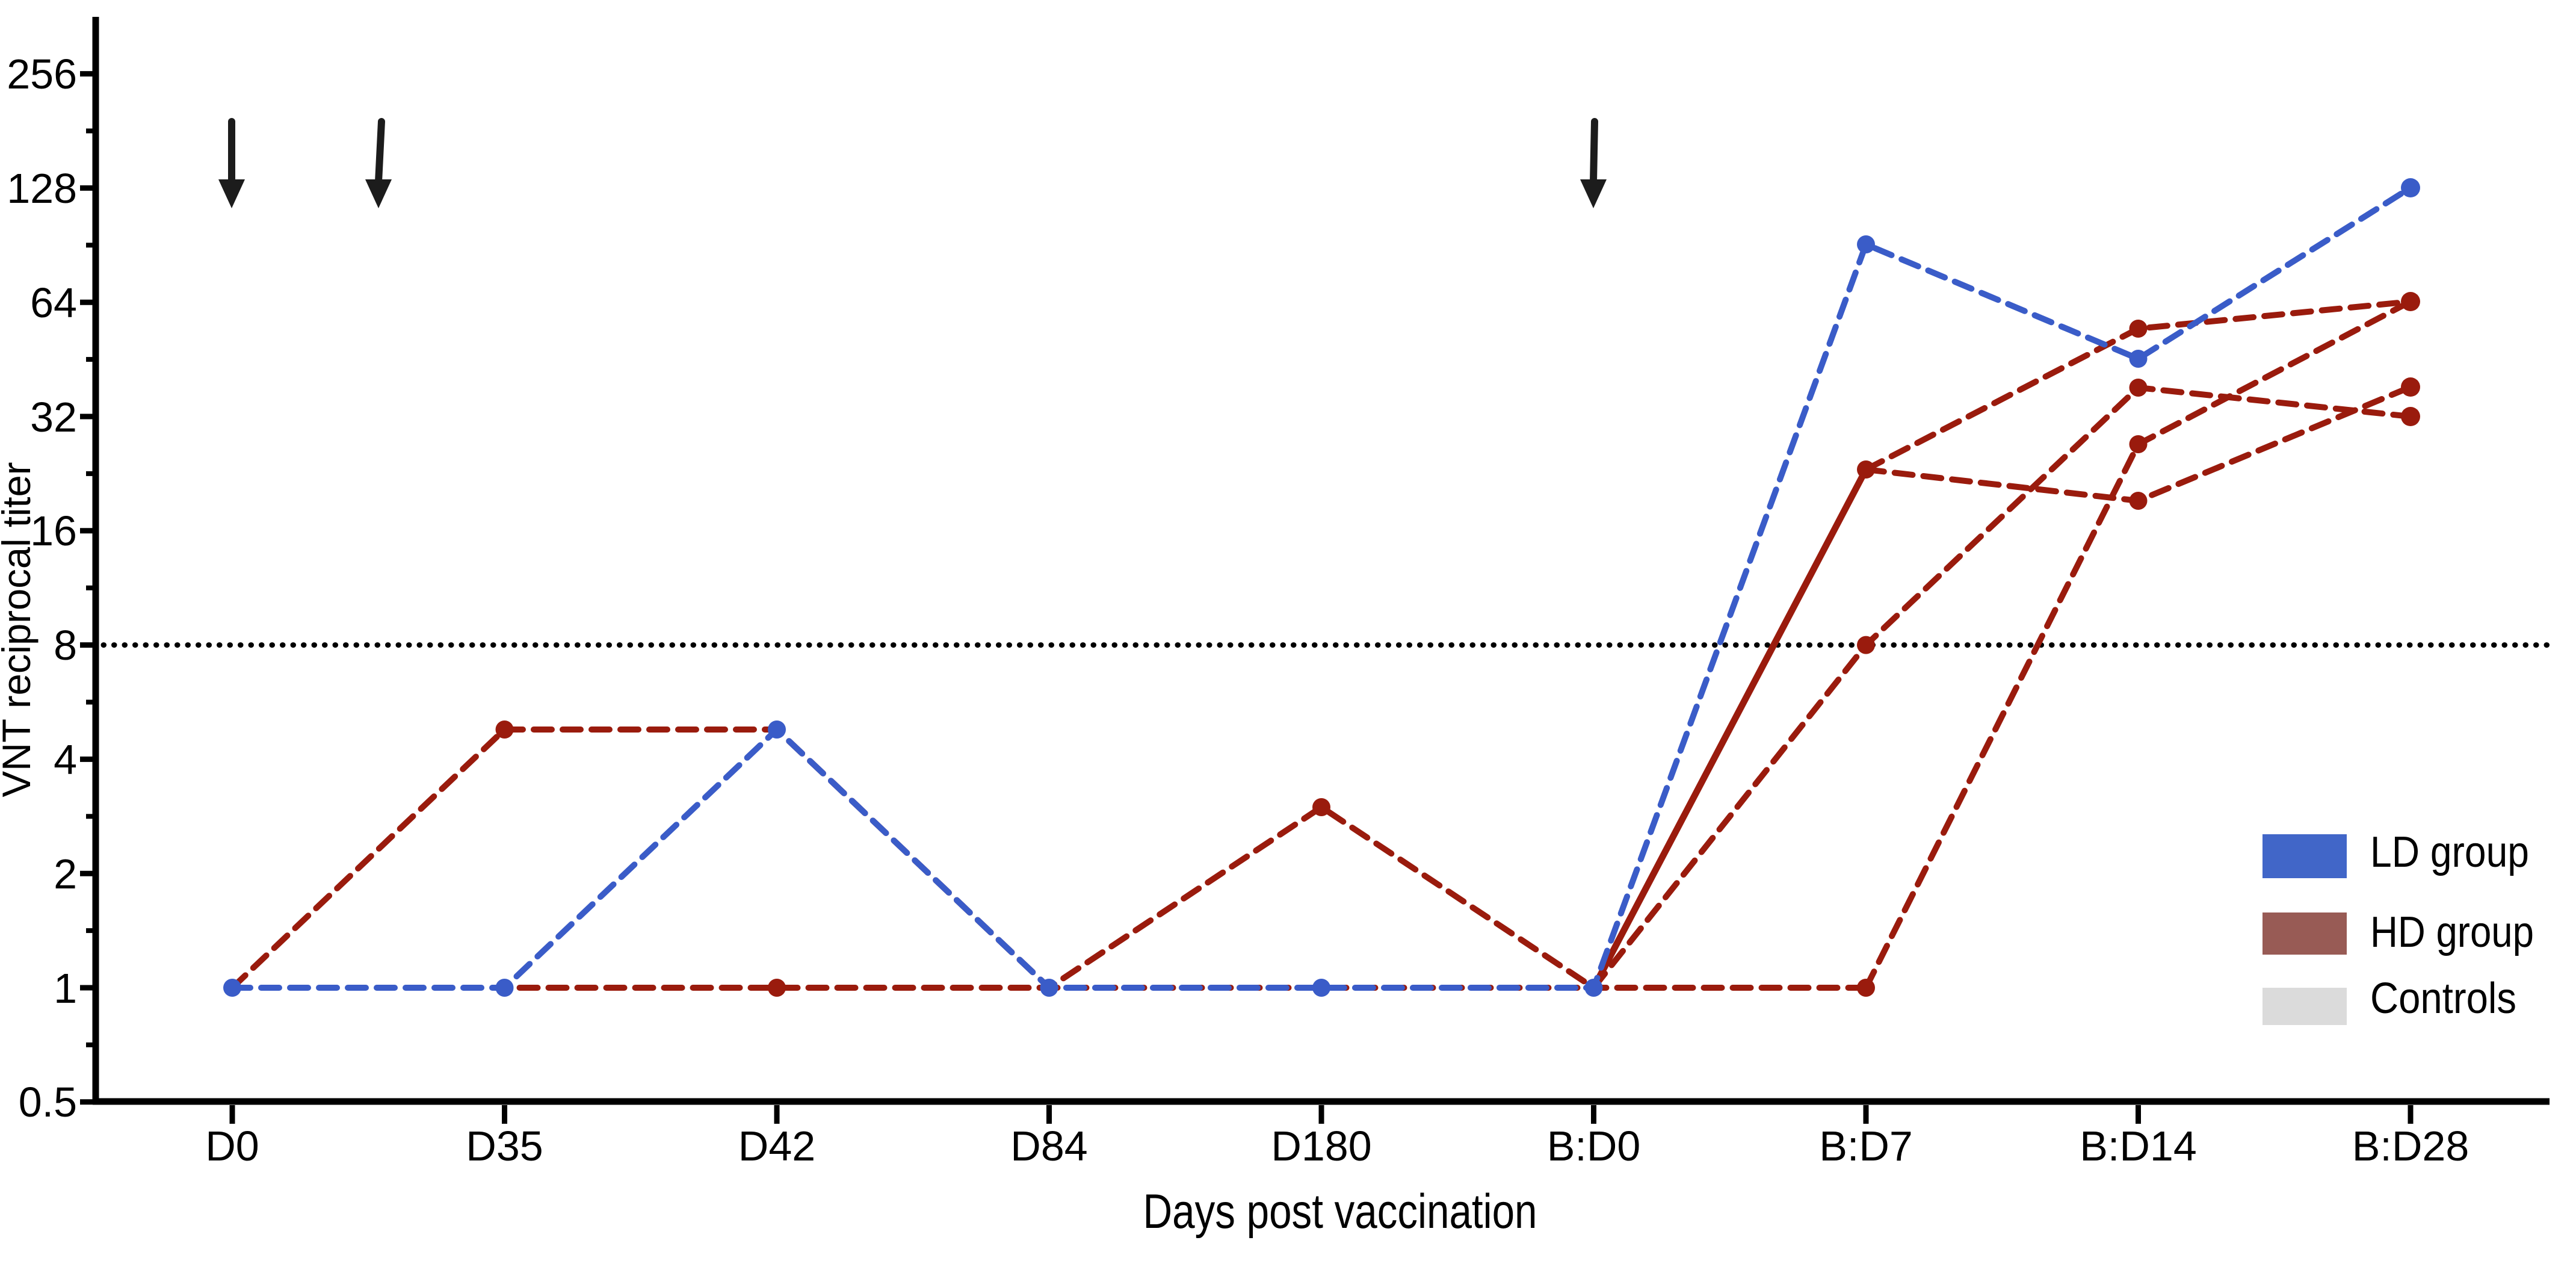  I want to click on svg-text: D0, so click(232, 1147).